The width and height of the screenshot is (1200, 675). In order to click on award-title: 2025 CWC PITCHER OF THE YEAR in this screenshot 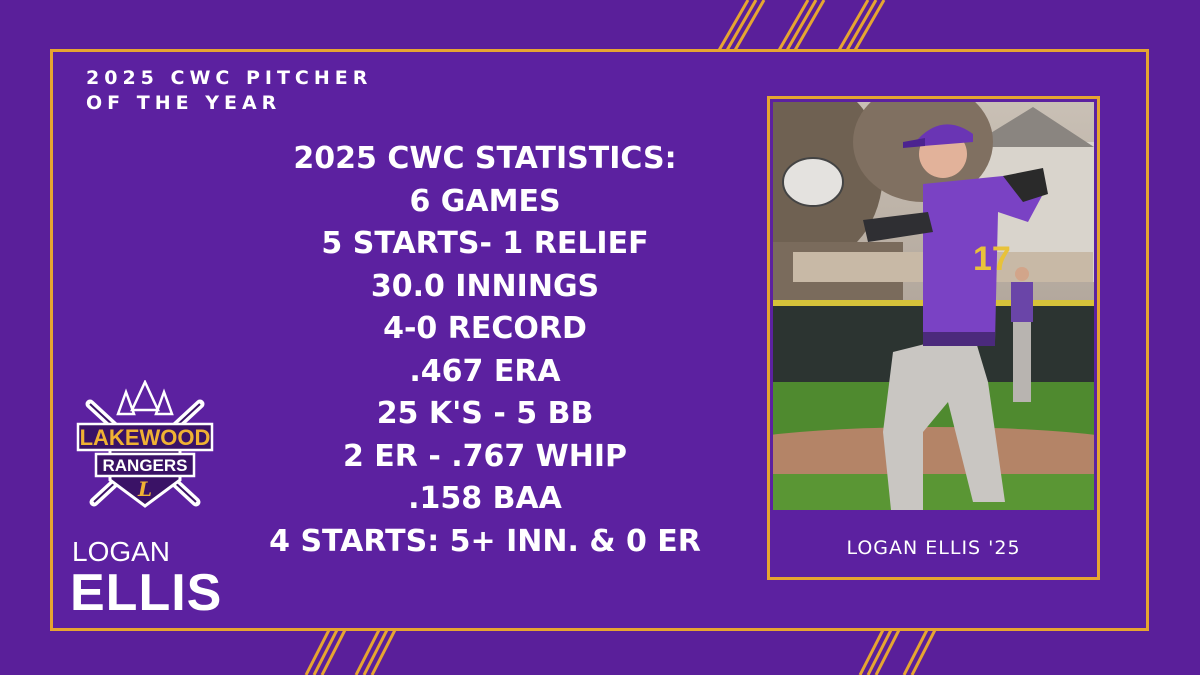, I will do `click(296, 91)`.